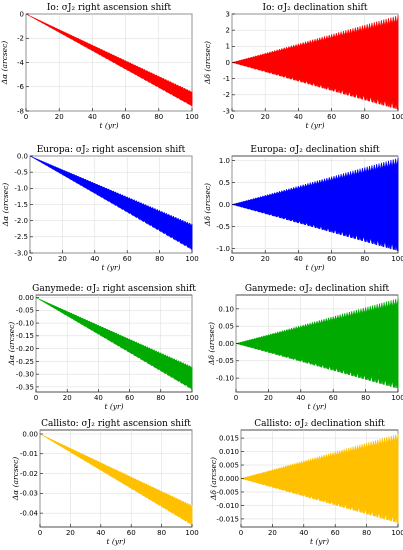  I want to click on y-tick-label: -0.5, so click(21, 173).